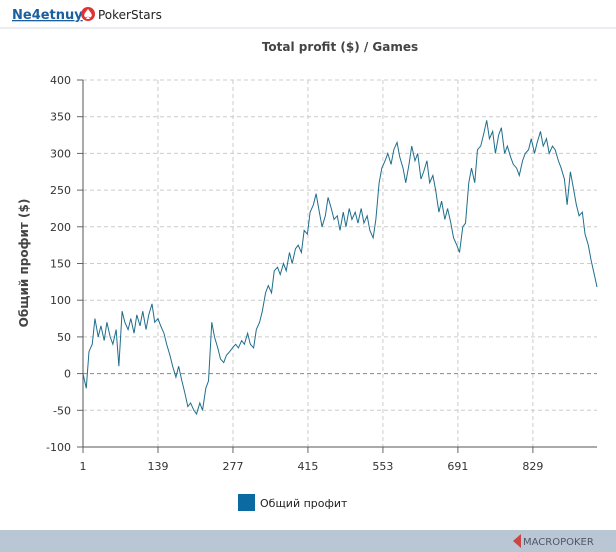  I want to click on y-tick-label: -50, so click(62, 410).